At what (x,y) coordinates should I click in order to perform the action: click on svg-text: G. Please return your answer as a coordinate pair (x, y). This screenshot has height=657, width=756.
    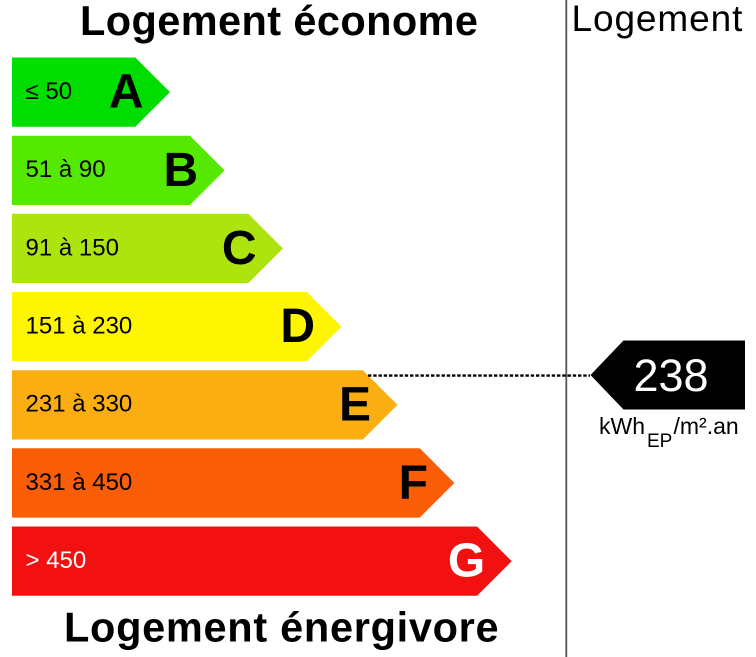
    Looking at the image, I should click on (466, 561).